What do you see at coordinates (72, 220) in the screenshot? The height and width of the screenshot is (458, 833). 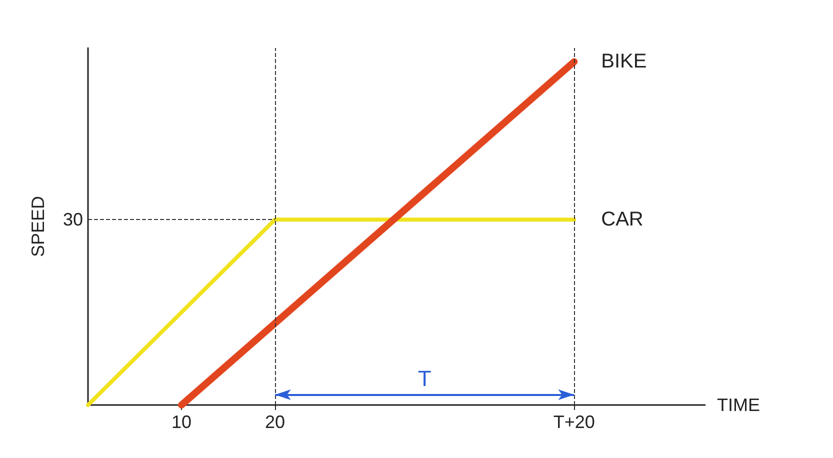 I see `text: 30` at bounding box center [72, 220].